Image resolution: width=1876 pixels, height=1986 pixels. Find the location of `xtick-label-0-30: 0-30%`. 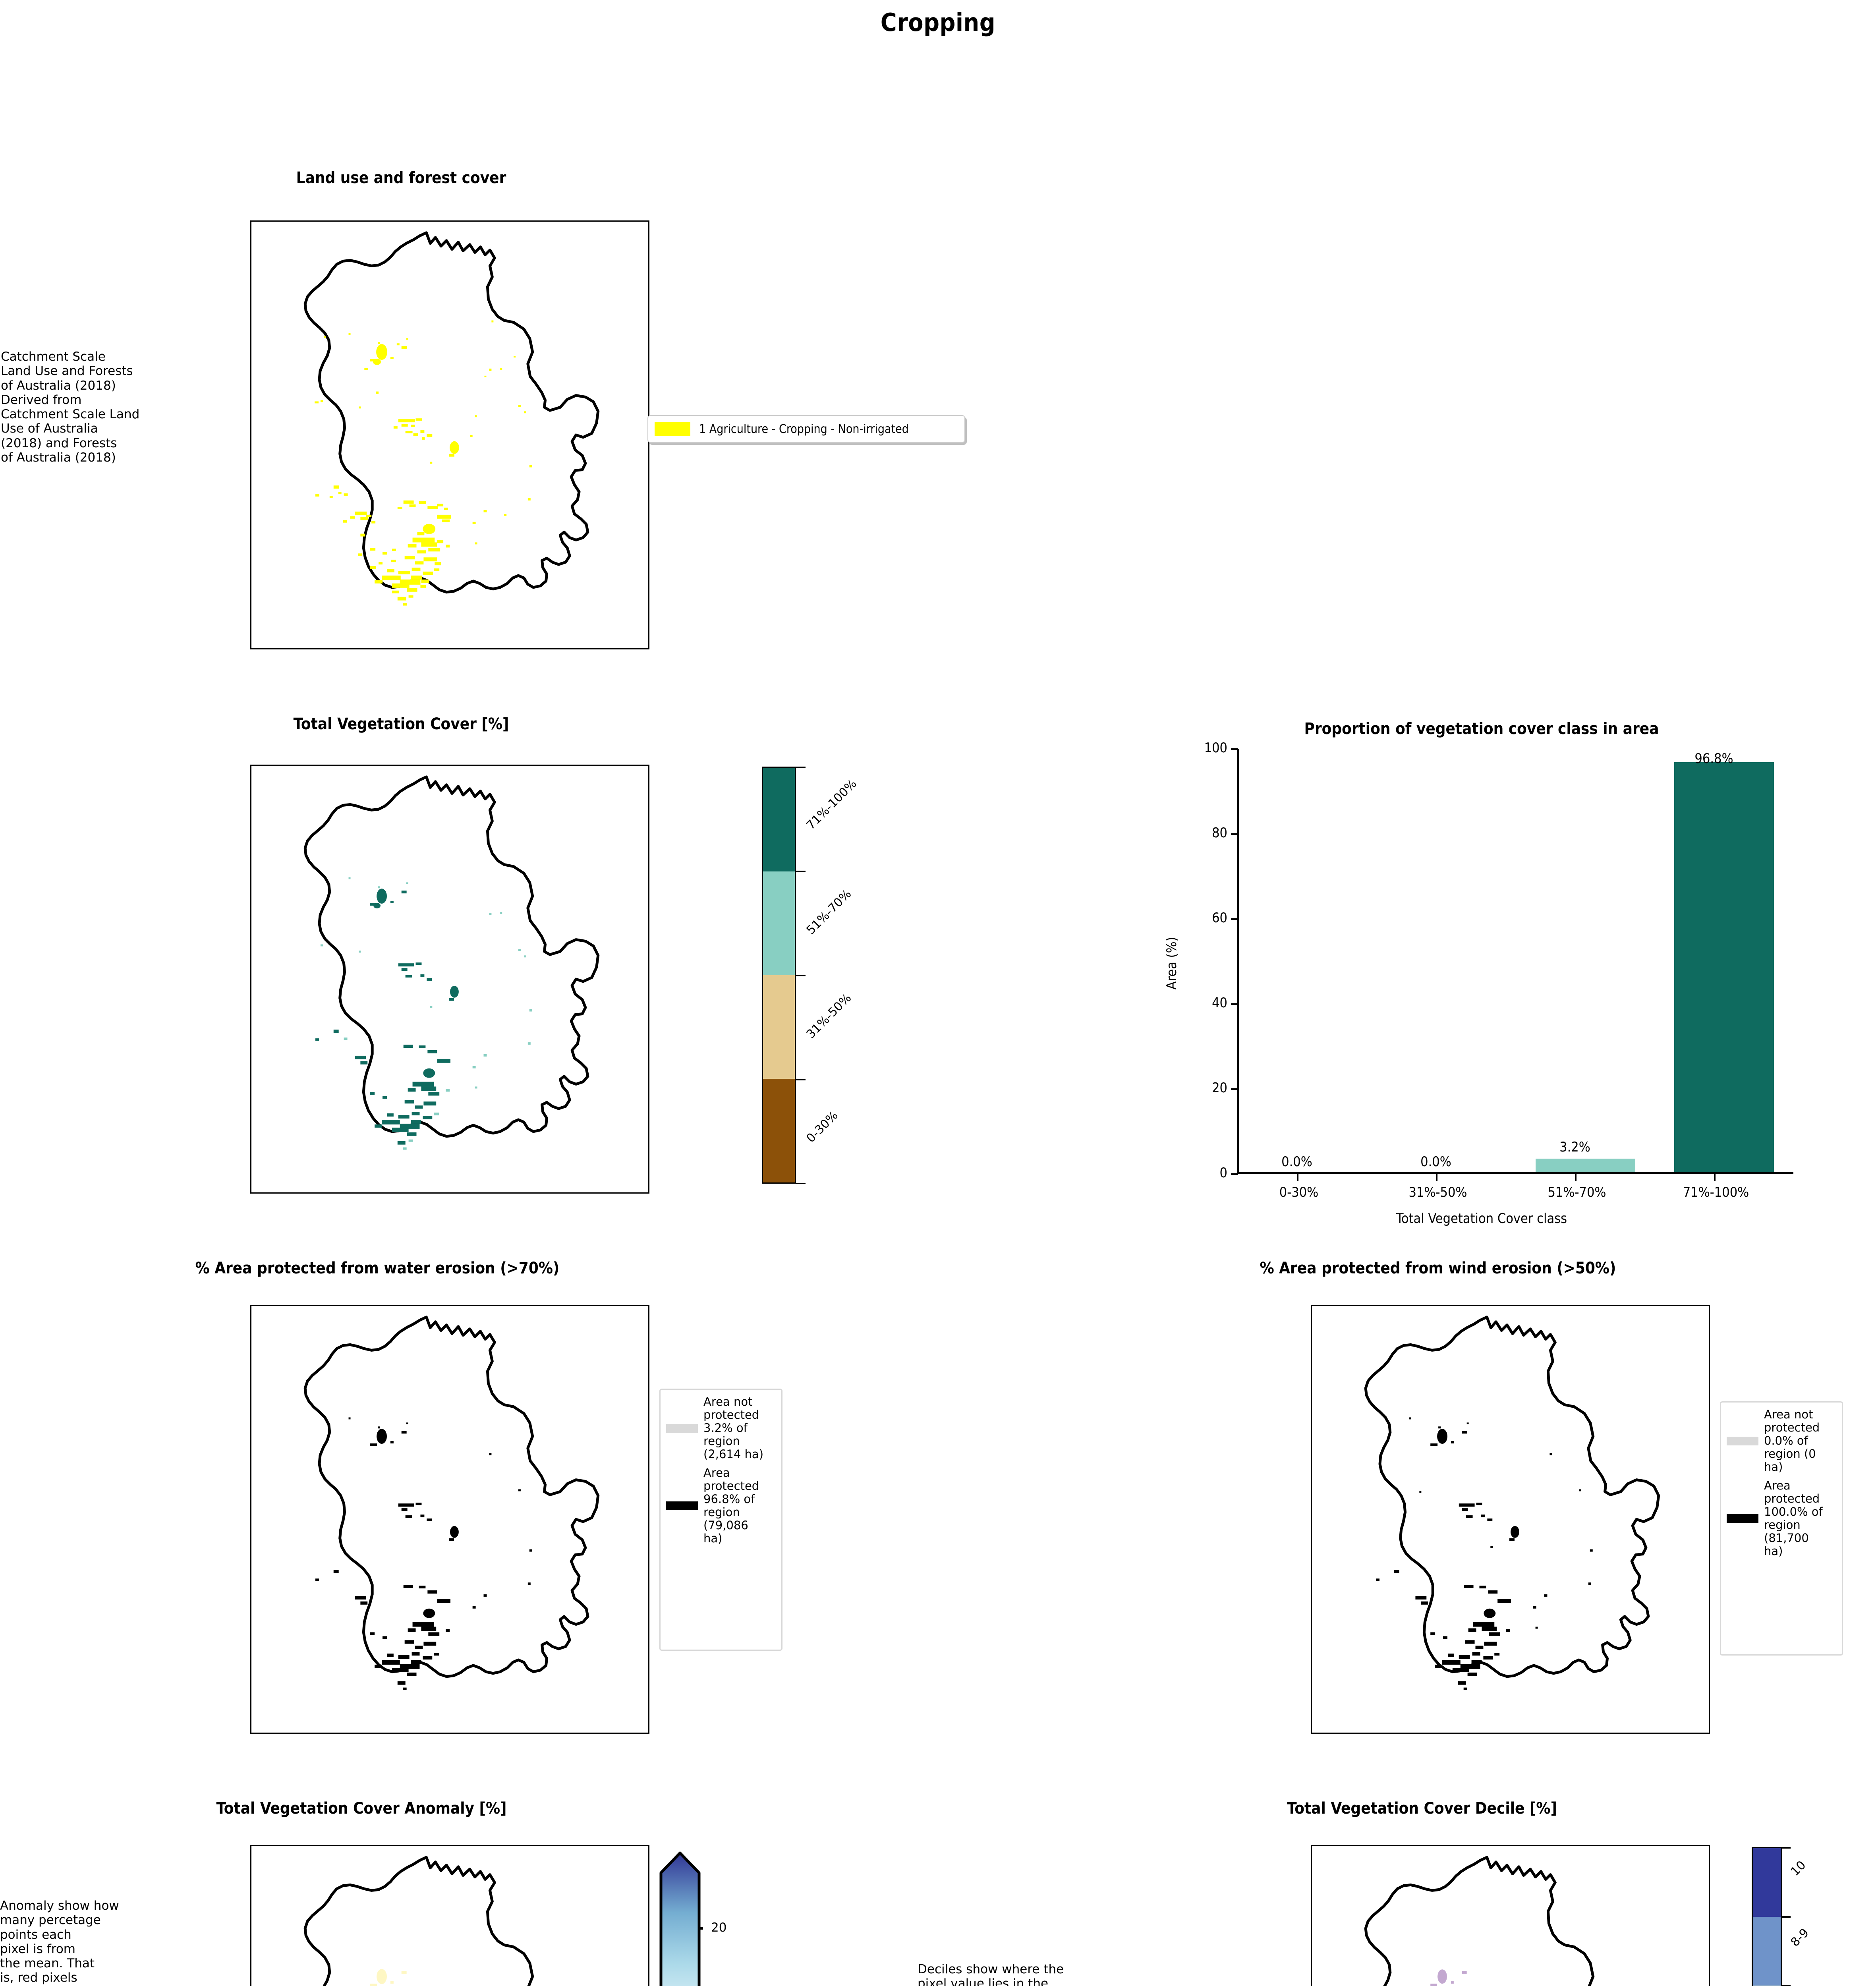

xtick-label-0-30: 0-30% is located at coordinates (1299, 1192).